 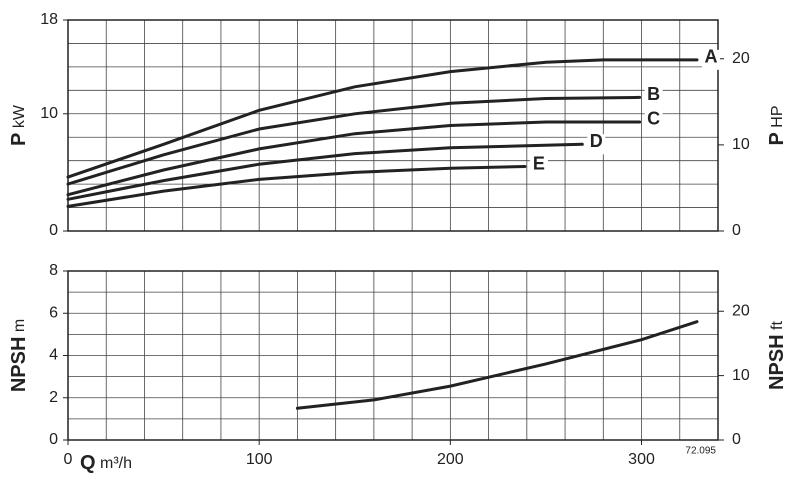 What do you see at coordinates (653, 119) in the screenshot?
I see `curve-label: C` at bounding box center [653, 119].